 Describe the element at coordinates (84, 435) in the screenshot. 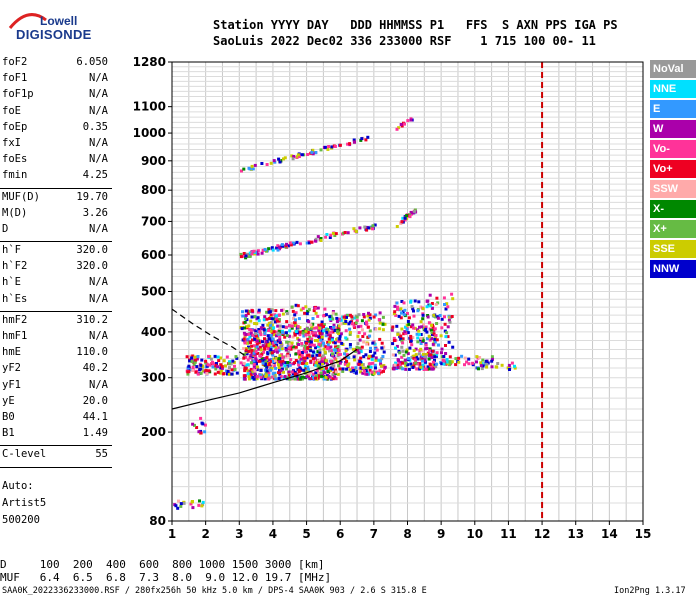

I see `param-row: B1 1.49` at that location.